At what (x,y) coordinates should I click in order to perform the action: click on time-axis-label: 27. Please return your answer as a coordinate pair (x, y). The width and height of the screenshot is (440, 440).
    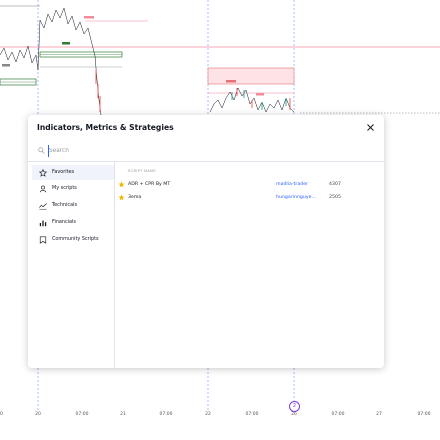
    Looking at the image, I should click on (379, 414).